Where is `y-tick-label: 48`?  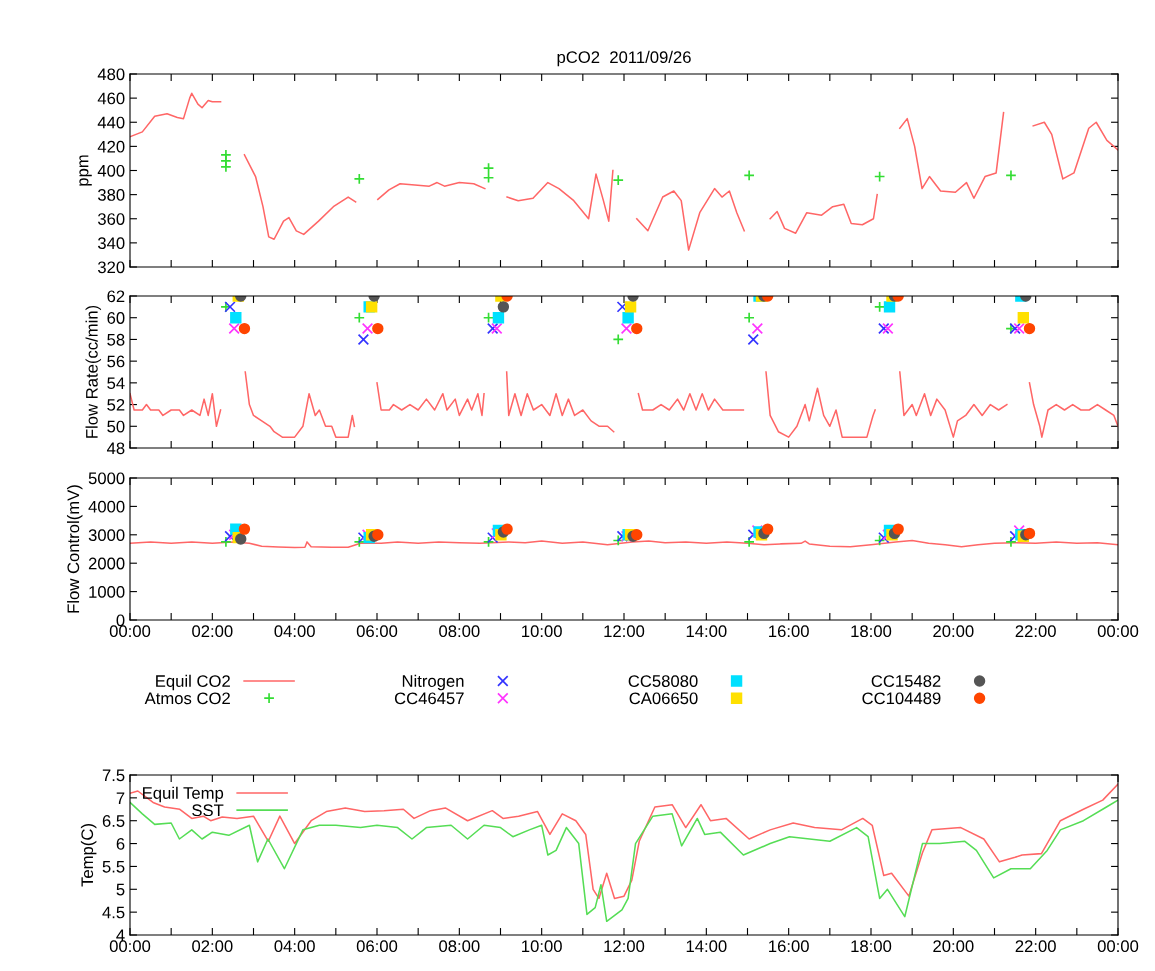 y-tick-label: 48 is located at coordinates (115, 448).